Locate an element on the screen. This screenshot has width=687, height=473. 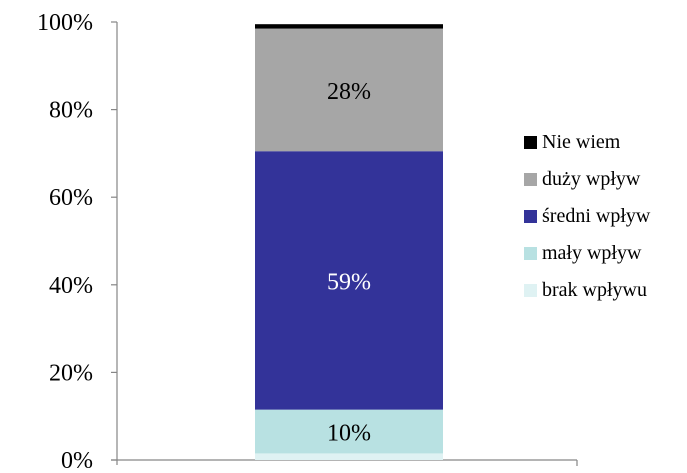
y-tick-label: 0% is located at coordinates (77, 460).